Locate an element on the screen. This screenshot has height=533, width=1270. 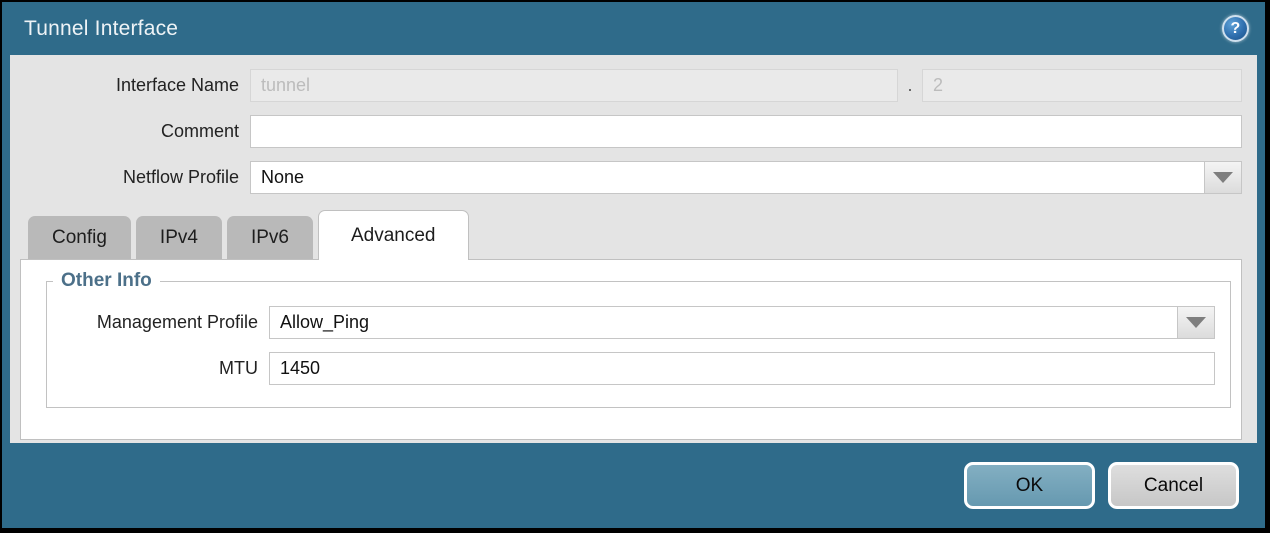
netflow-profile-dropdown-button is located at coordinates (1222, 177).